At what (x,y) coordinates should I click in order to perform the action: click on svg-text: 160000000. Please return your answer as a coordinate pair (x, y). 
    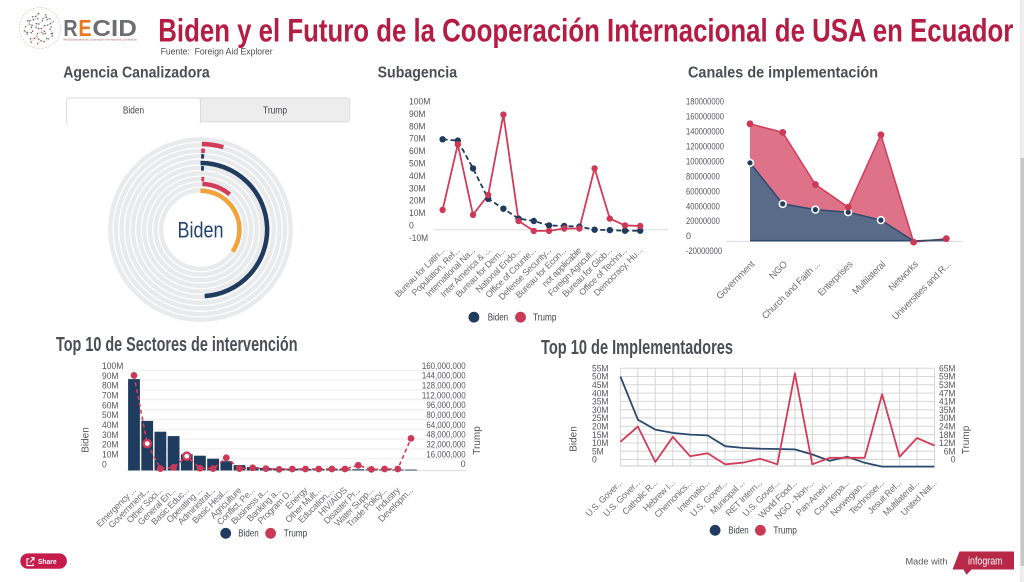
    Looking at the image, I should click on (705, 116).